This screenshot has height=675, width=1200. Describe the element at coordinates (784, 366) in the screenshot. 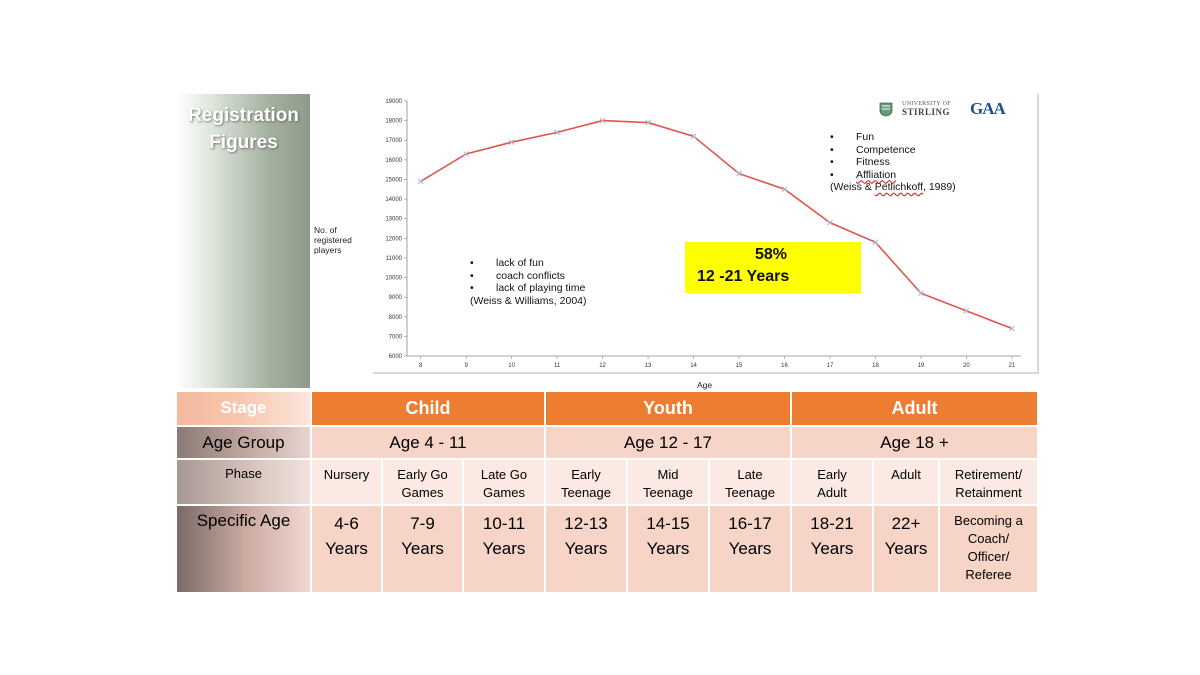

I see `x-tick-label: 16` at that location.